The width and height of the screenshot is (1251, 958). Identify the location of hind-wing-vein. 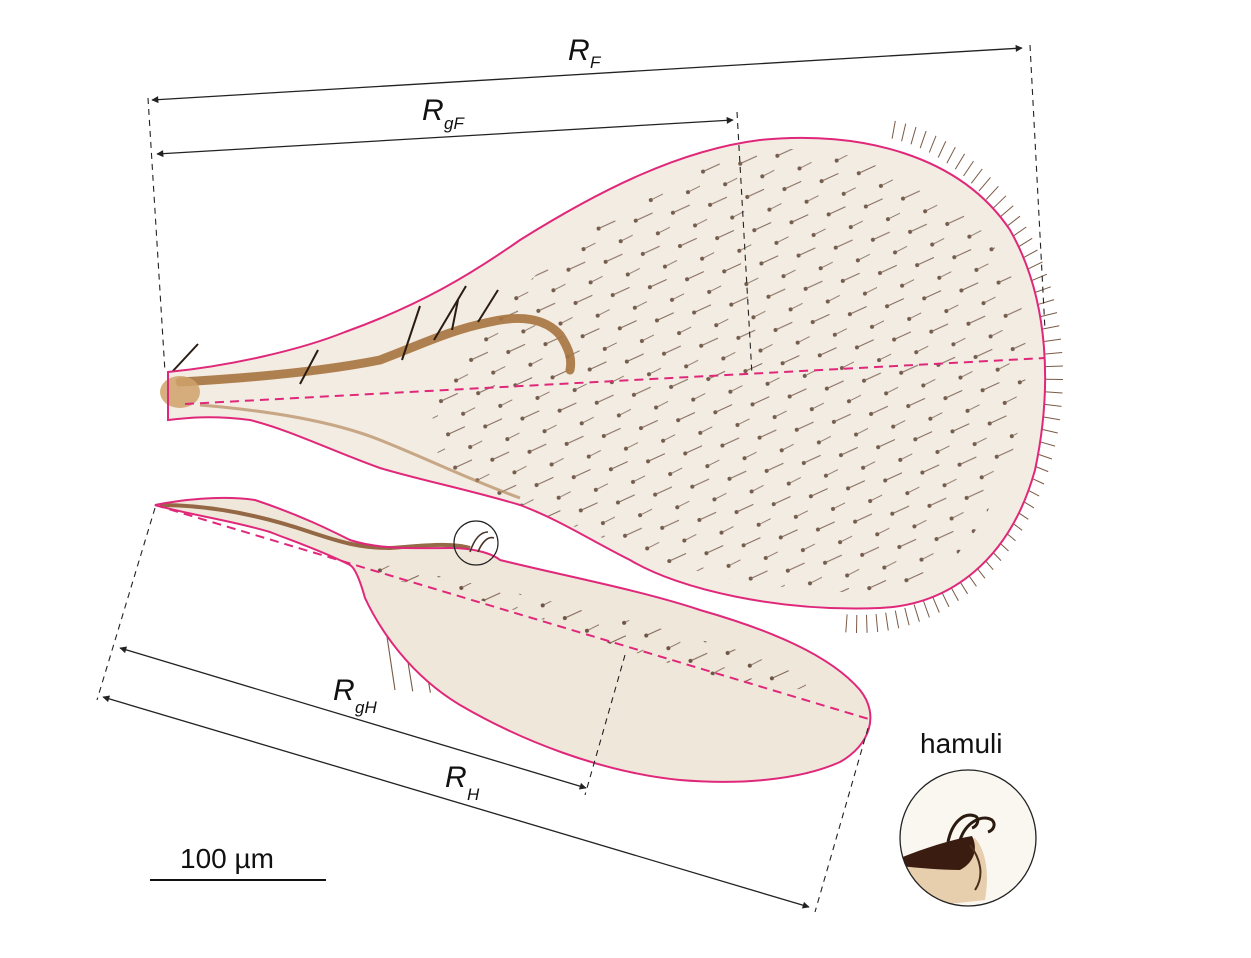
(315, 527).